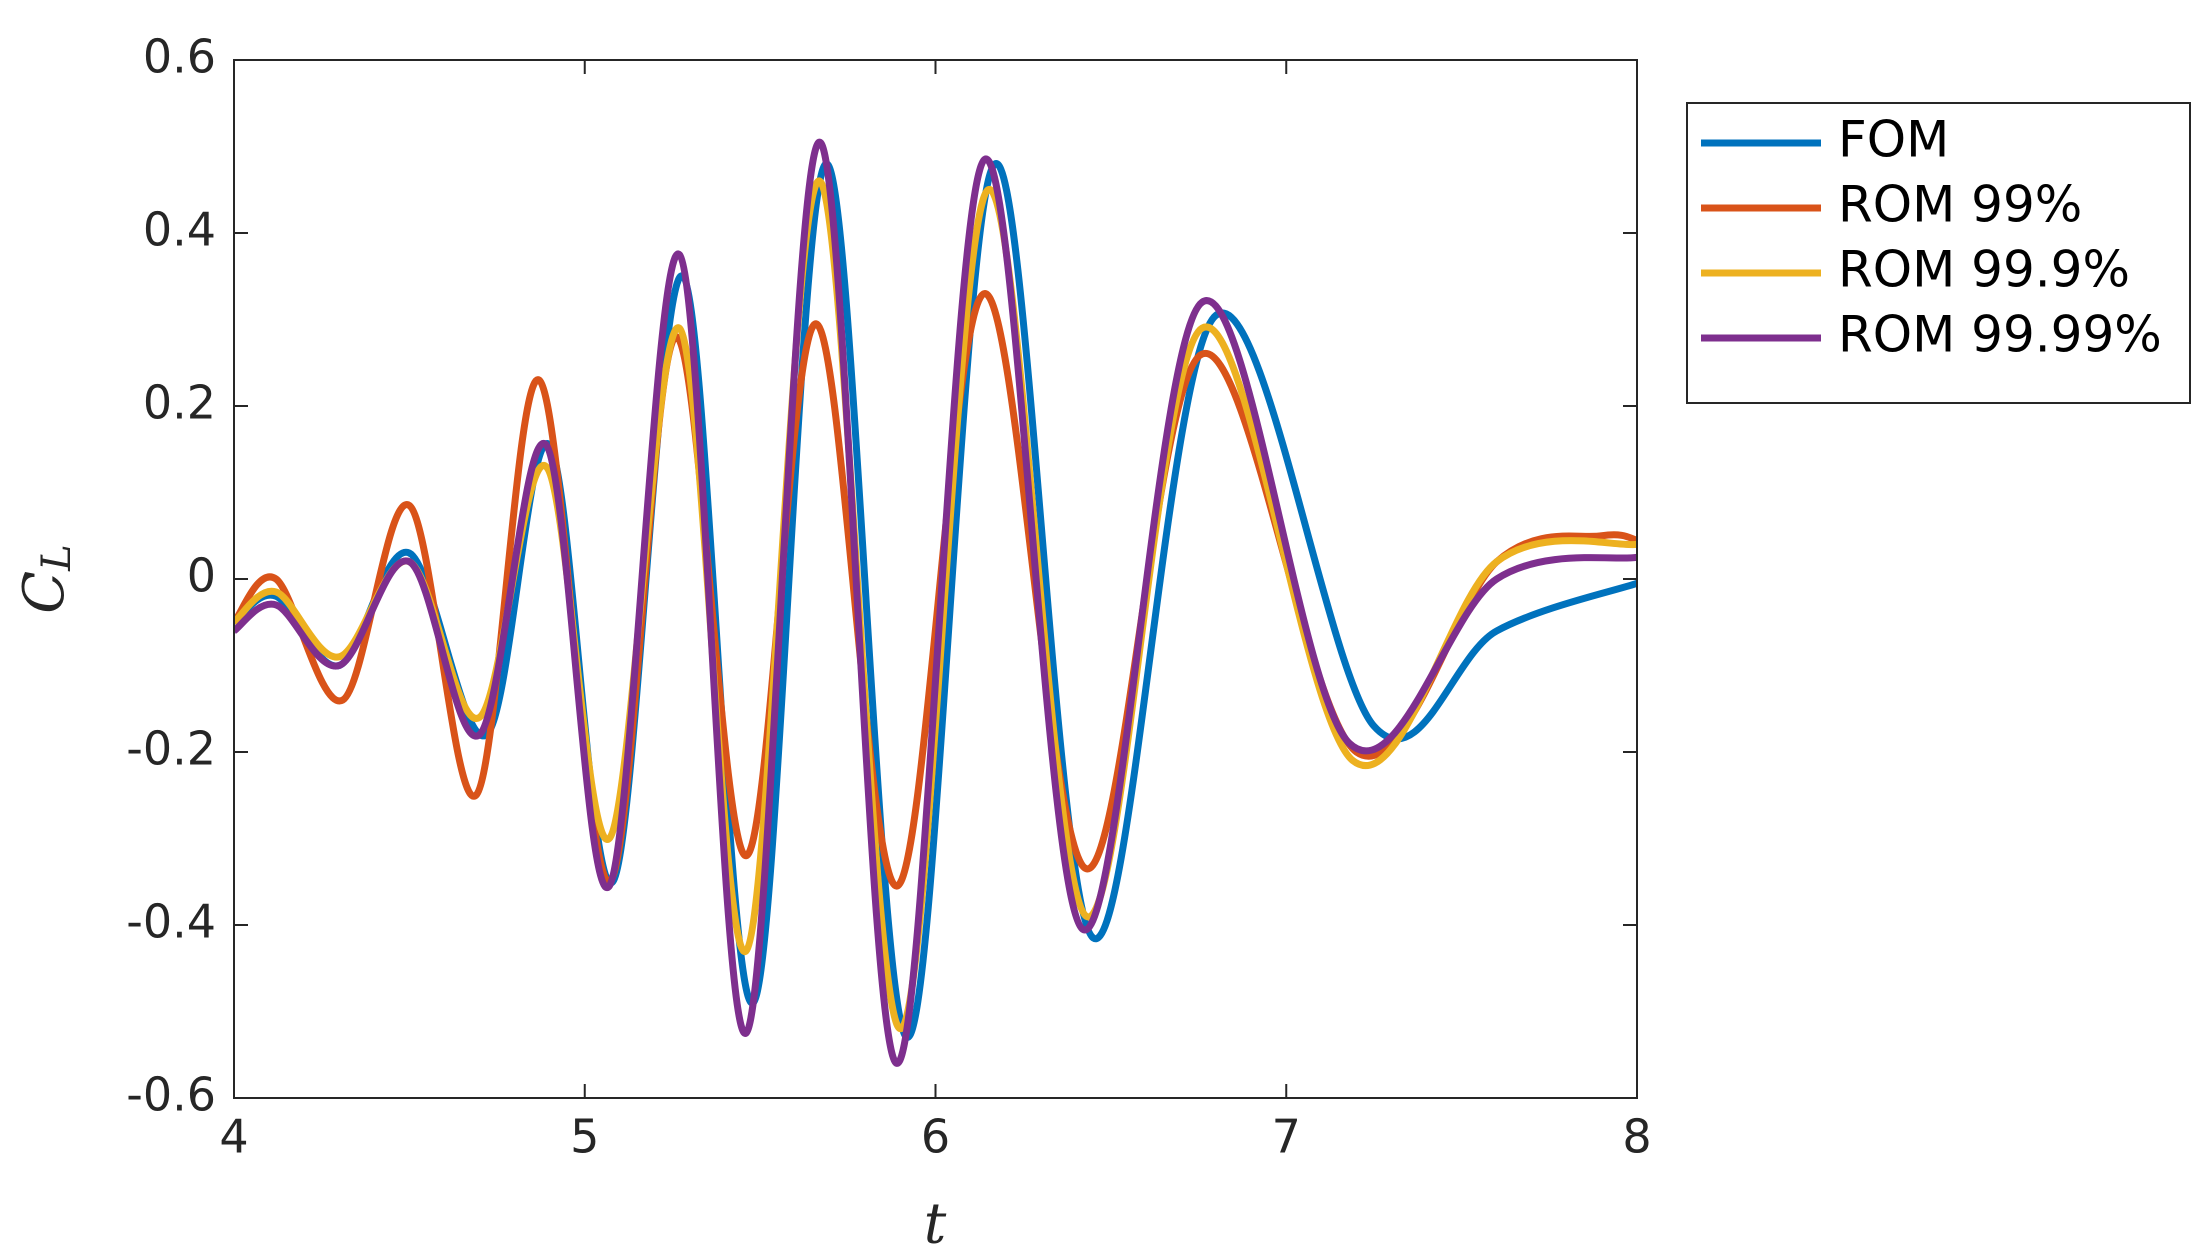 Image resolution: width=2204 pixels, height=1255 pixels. Describe the element at coordinates (1984, 270) in the screenshot. I see `legend-label: ROM 99.9%` at that location.